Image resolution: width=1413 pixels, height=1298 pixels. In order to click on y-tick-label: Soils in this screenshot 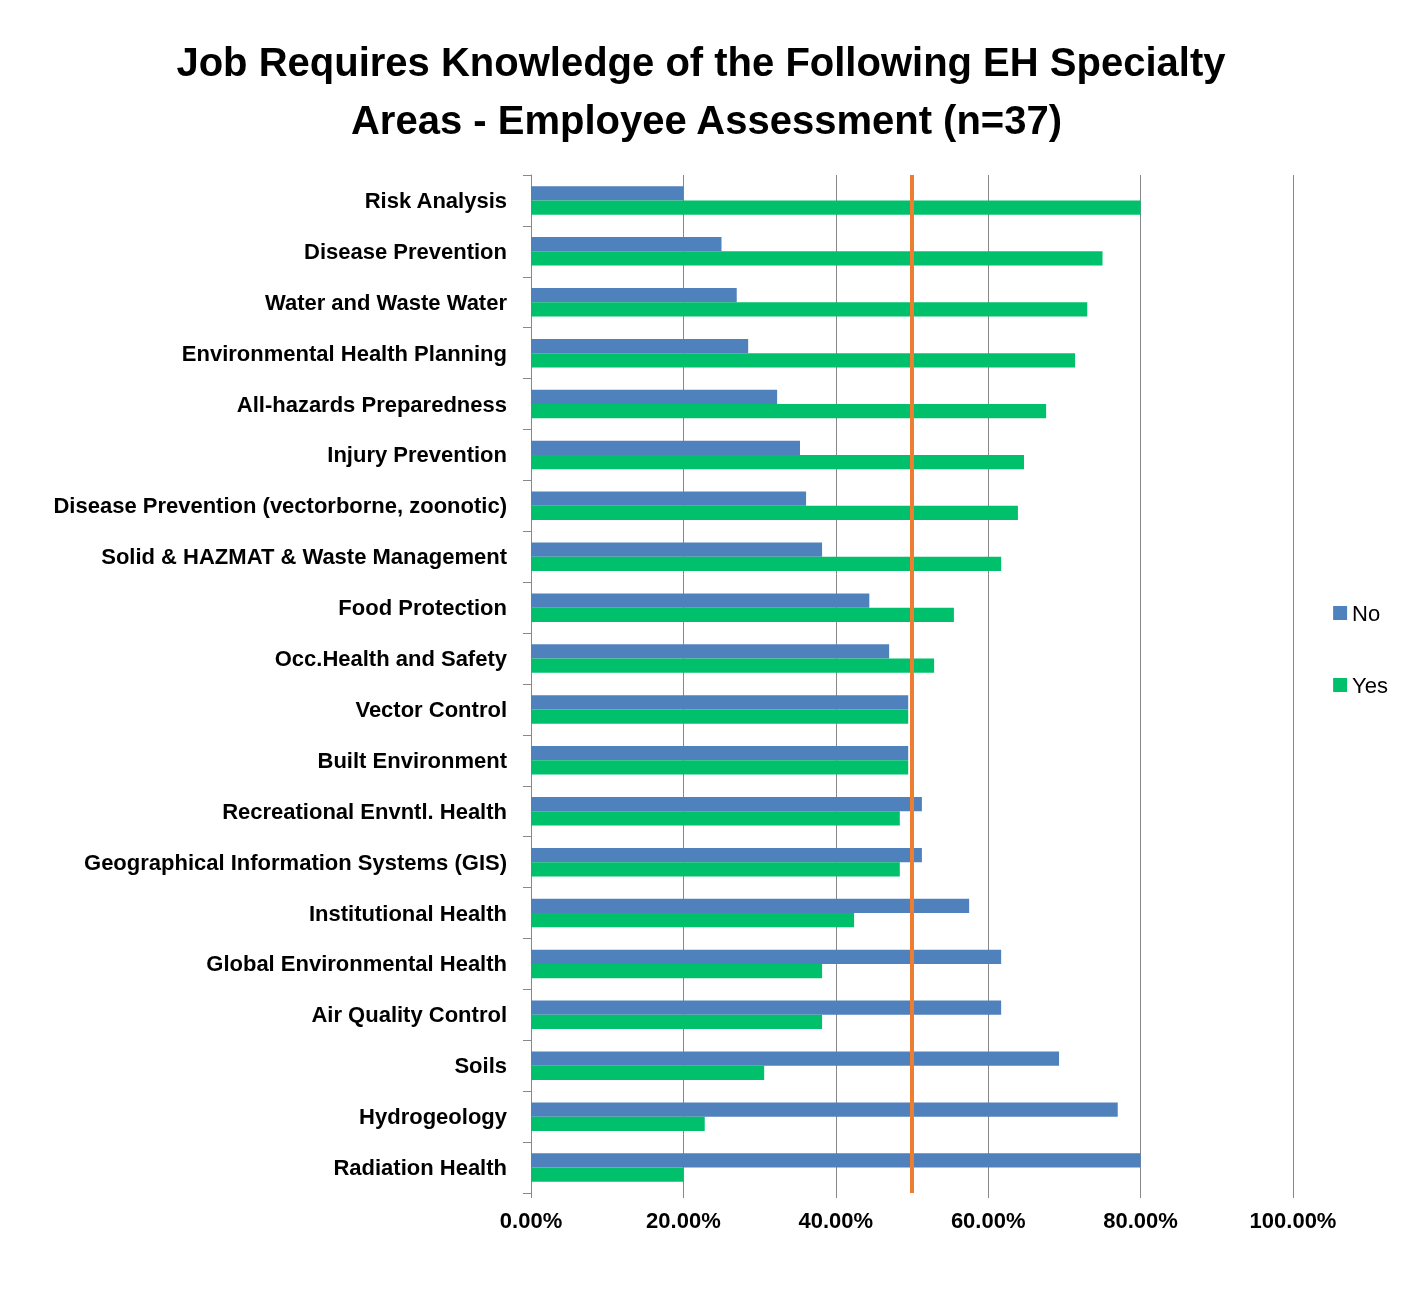, I will do `click(480, 1066)`.